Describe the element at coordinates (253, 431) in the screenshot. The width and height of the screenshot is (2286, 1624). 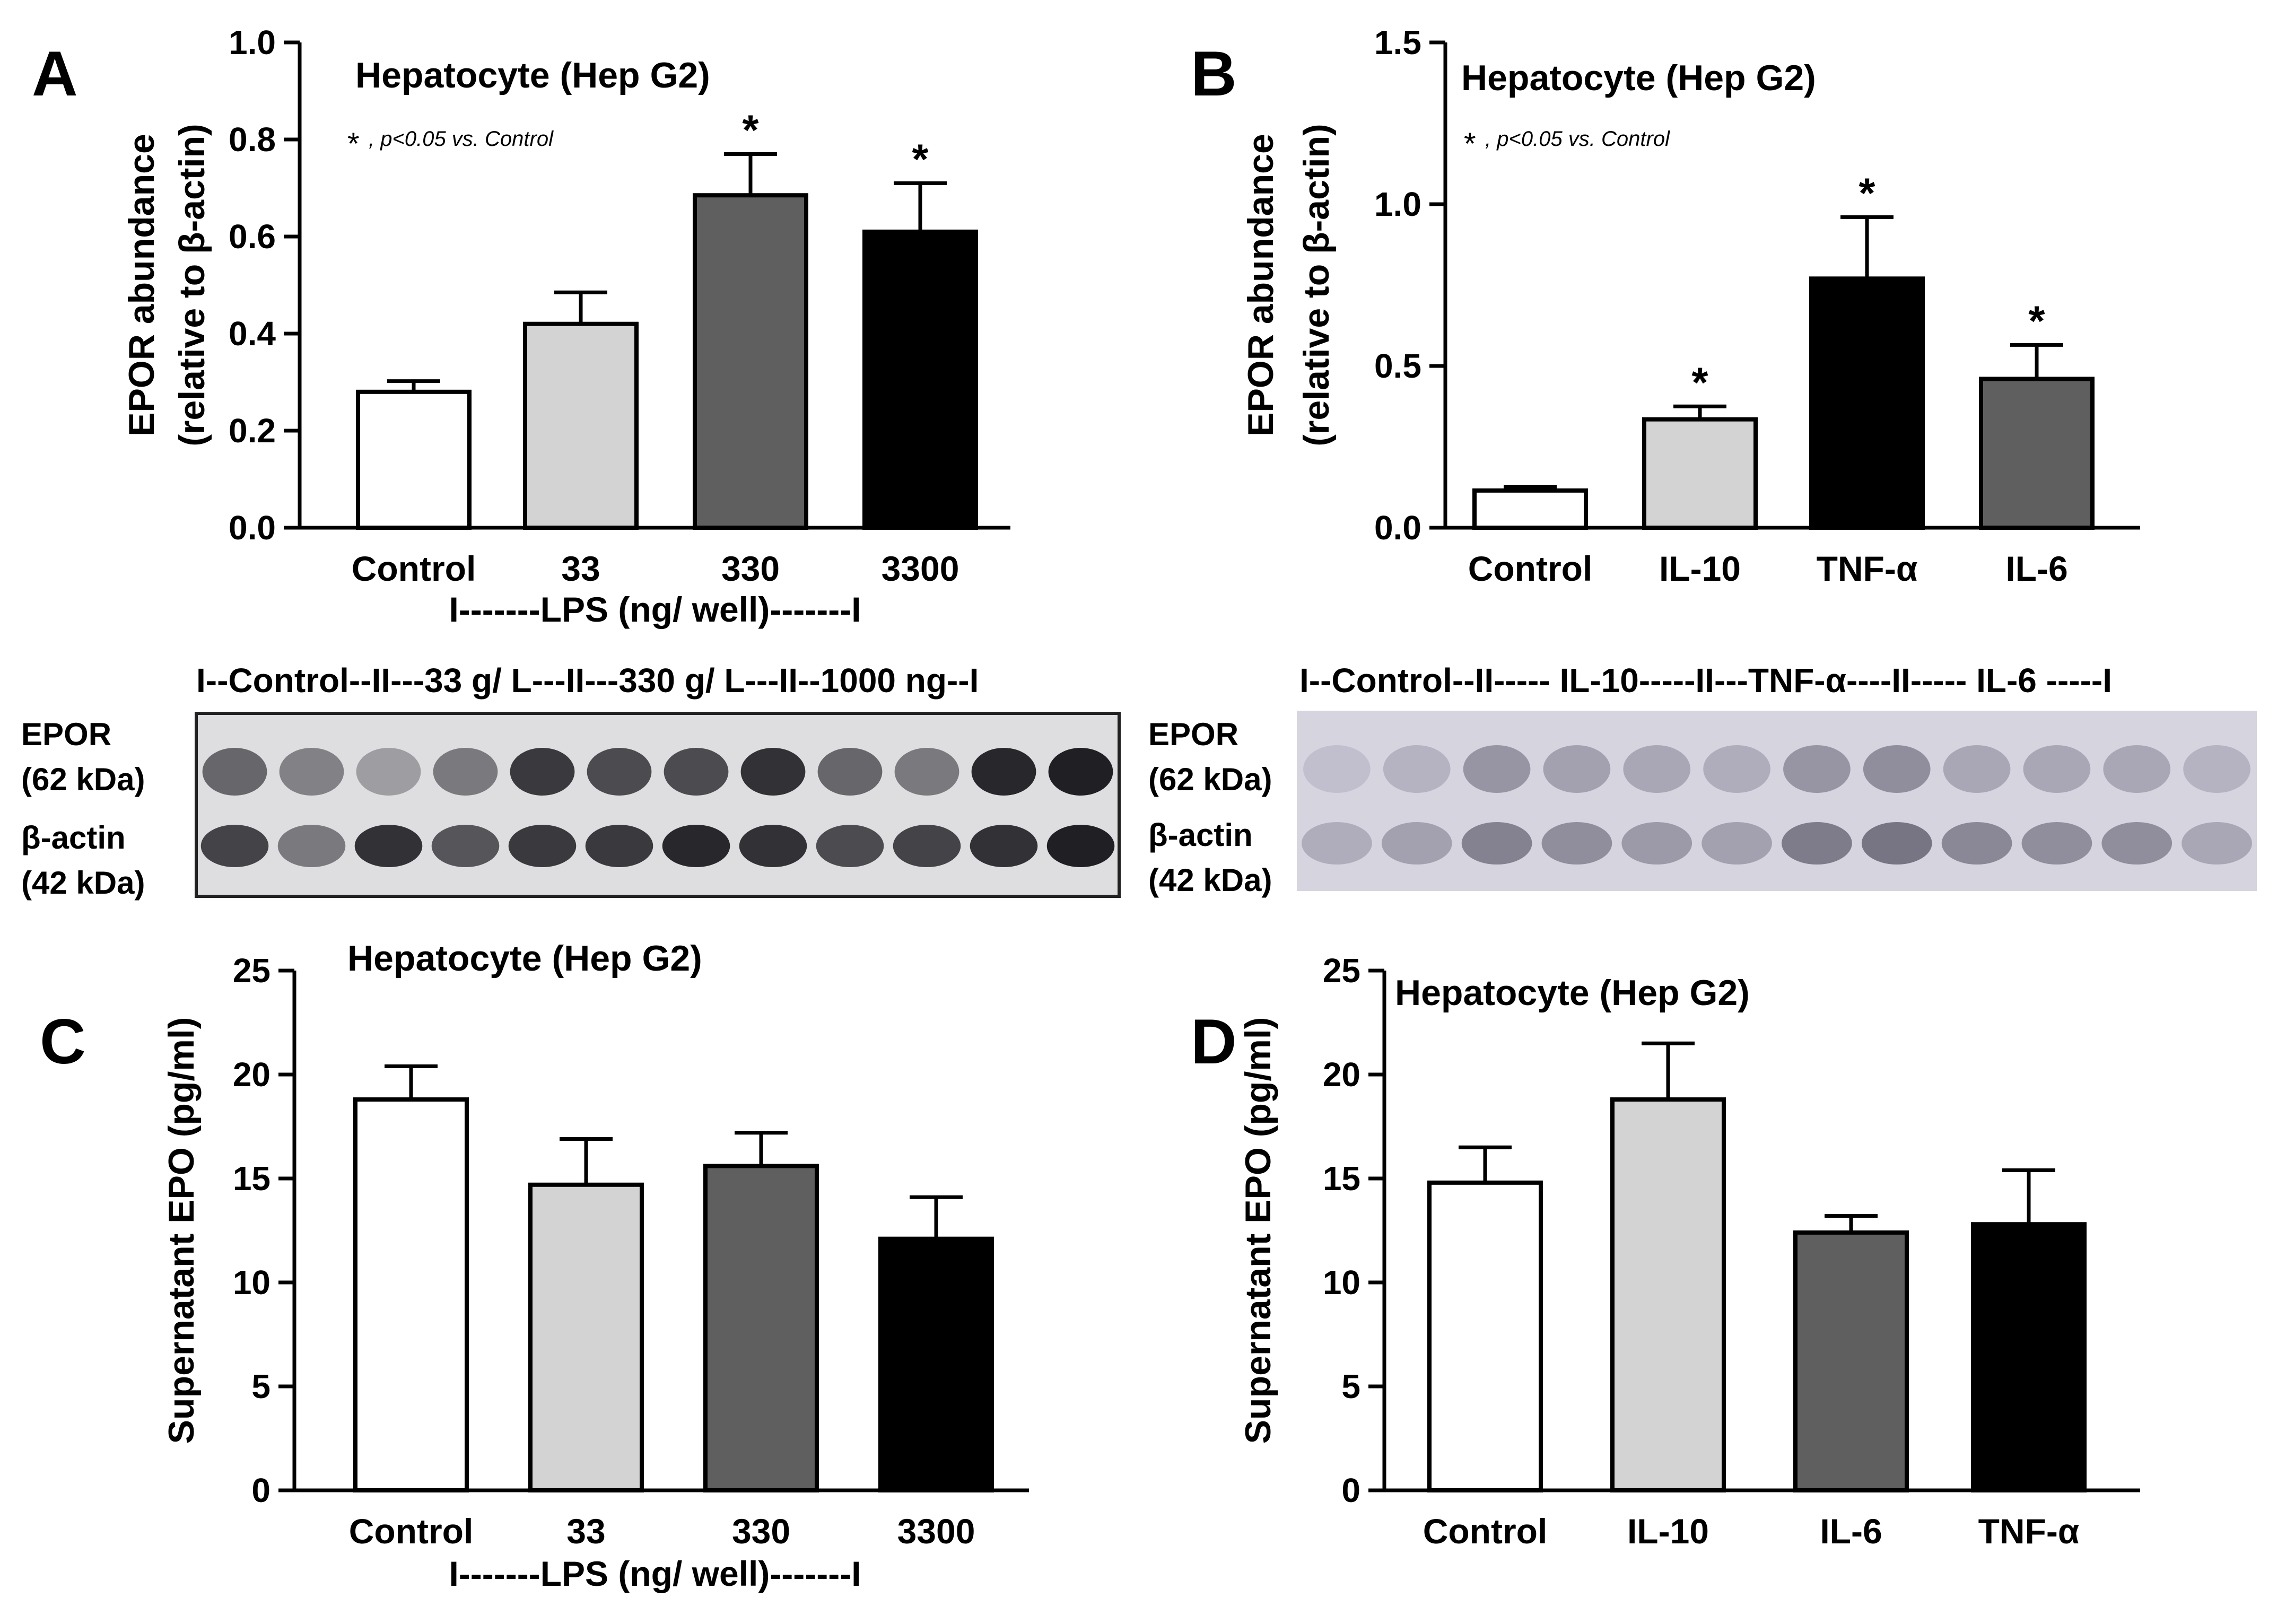
I see `y-tick-label: 0.2` at that location.